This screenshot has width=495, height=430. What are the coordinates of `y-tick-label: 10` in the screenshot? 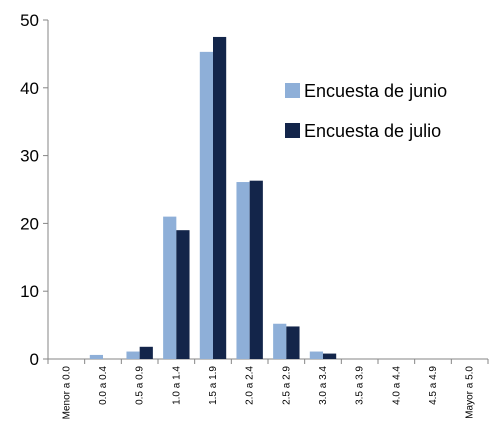 It's located at (29, 291).